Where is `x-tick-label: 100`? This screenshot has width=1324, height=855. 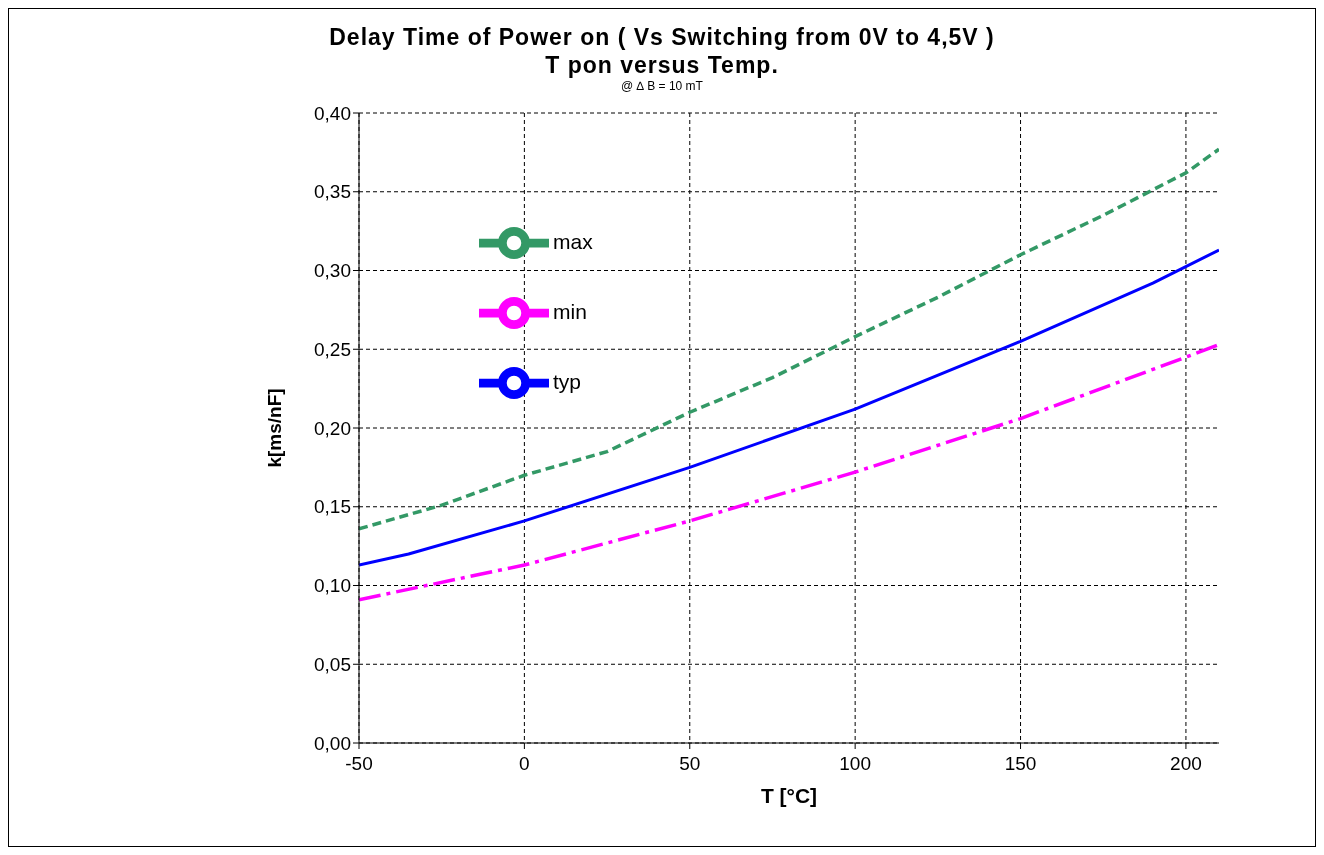
x-tick-label: 100 is located at coordinates (855, 764).